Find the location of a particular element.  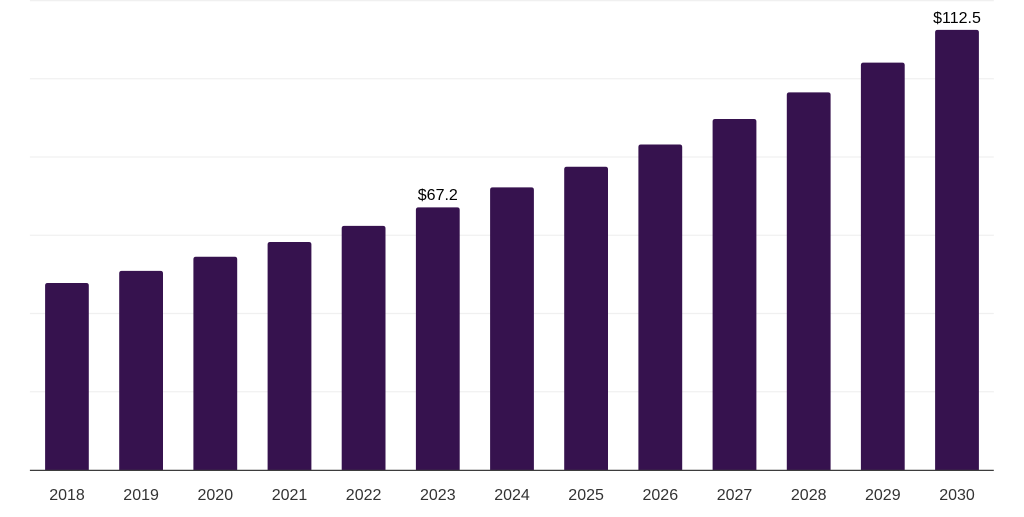

svg-text: $112.5 is located at coordinates (957, 18).